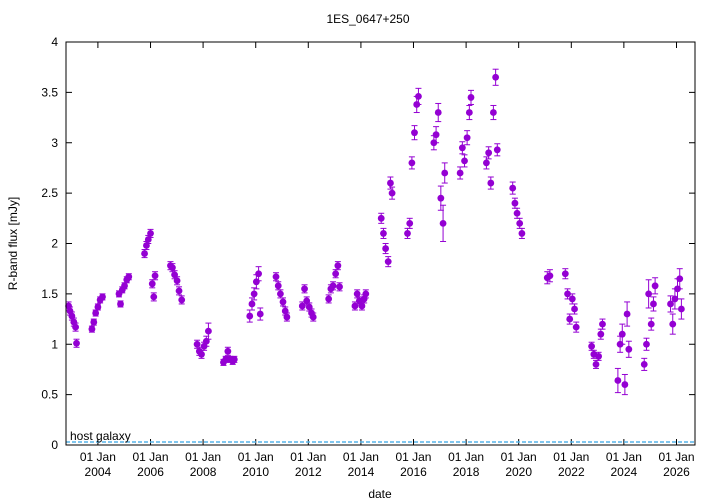 The height and width of the screenshot is (504, 720). What do you see at coordinates (54, 42) in the screenshot?
I see `y-tick-label: 4` at bounding box center [54, 42].